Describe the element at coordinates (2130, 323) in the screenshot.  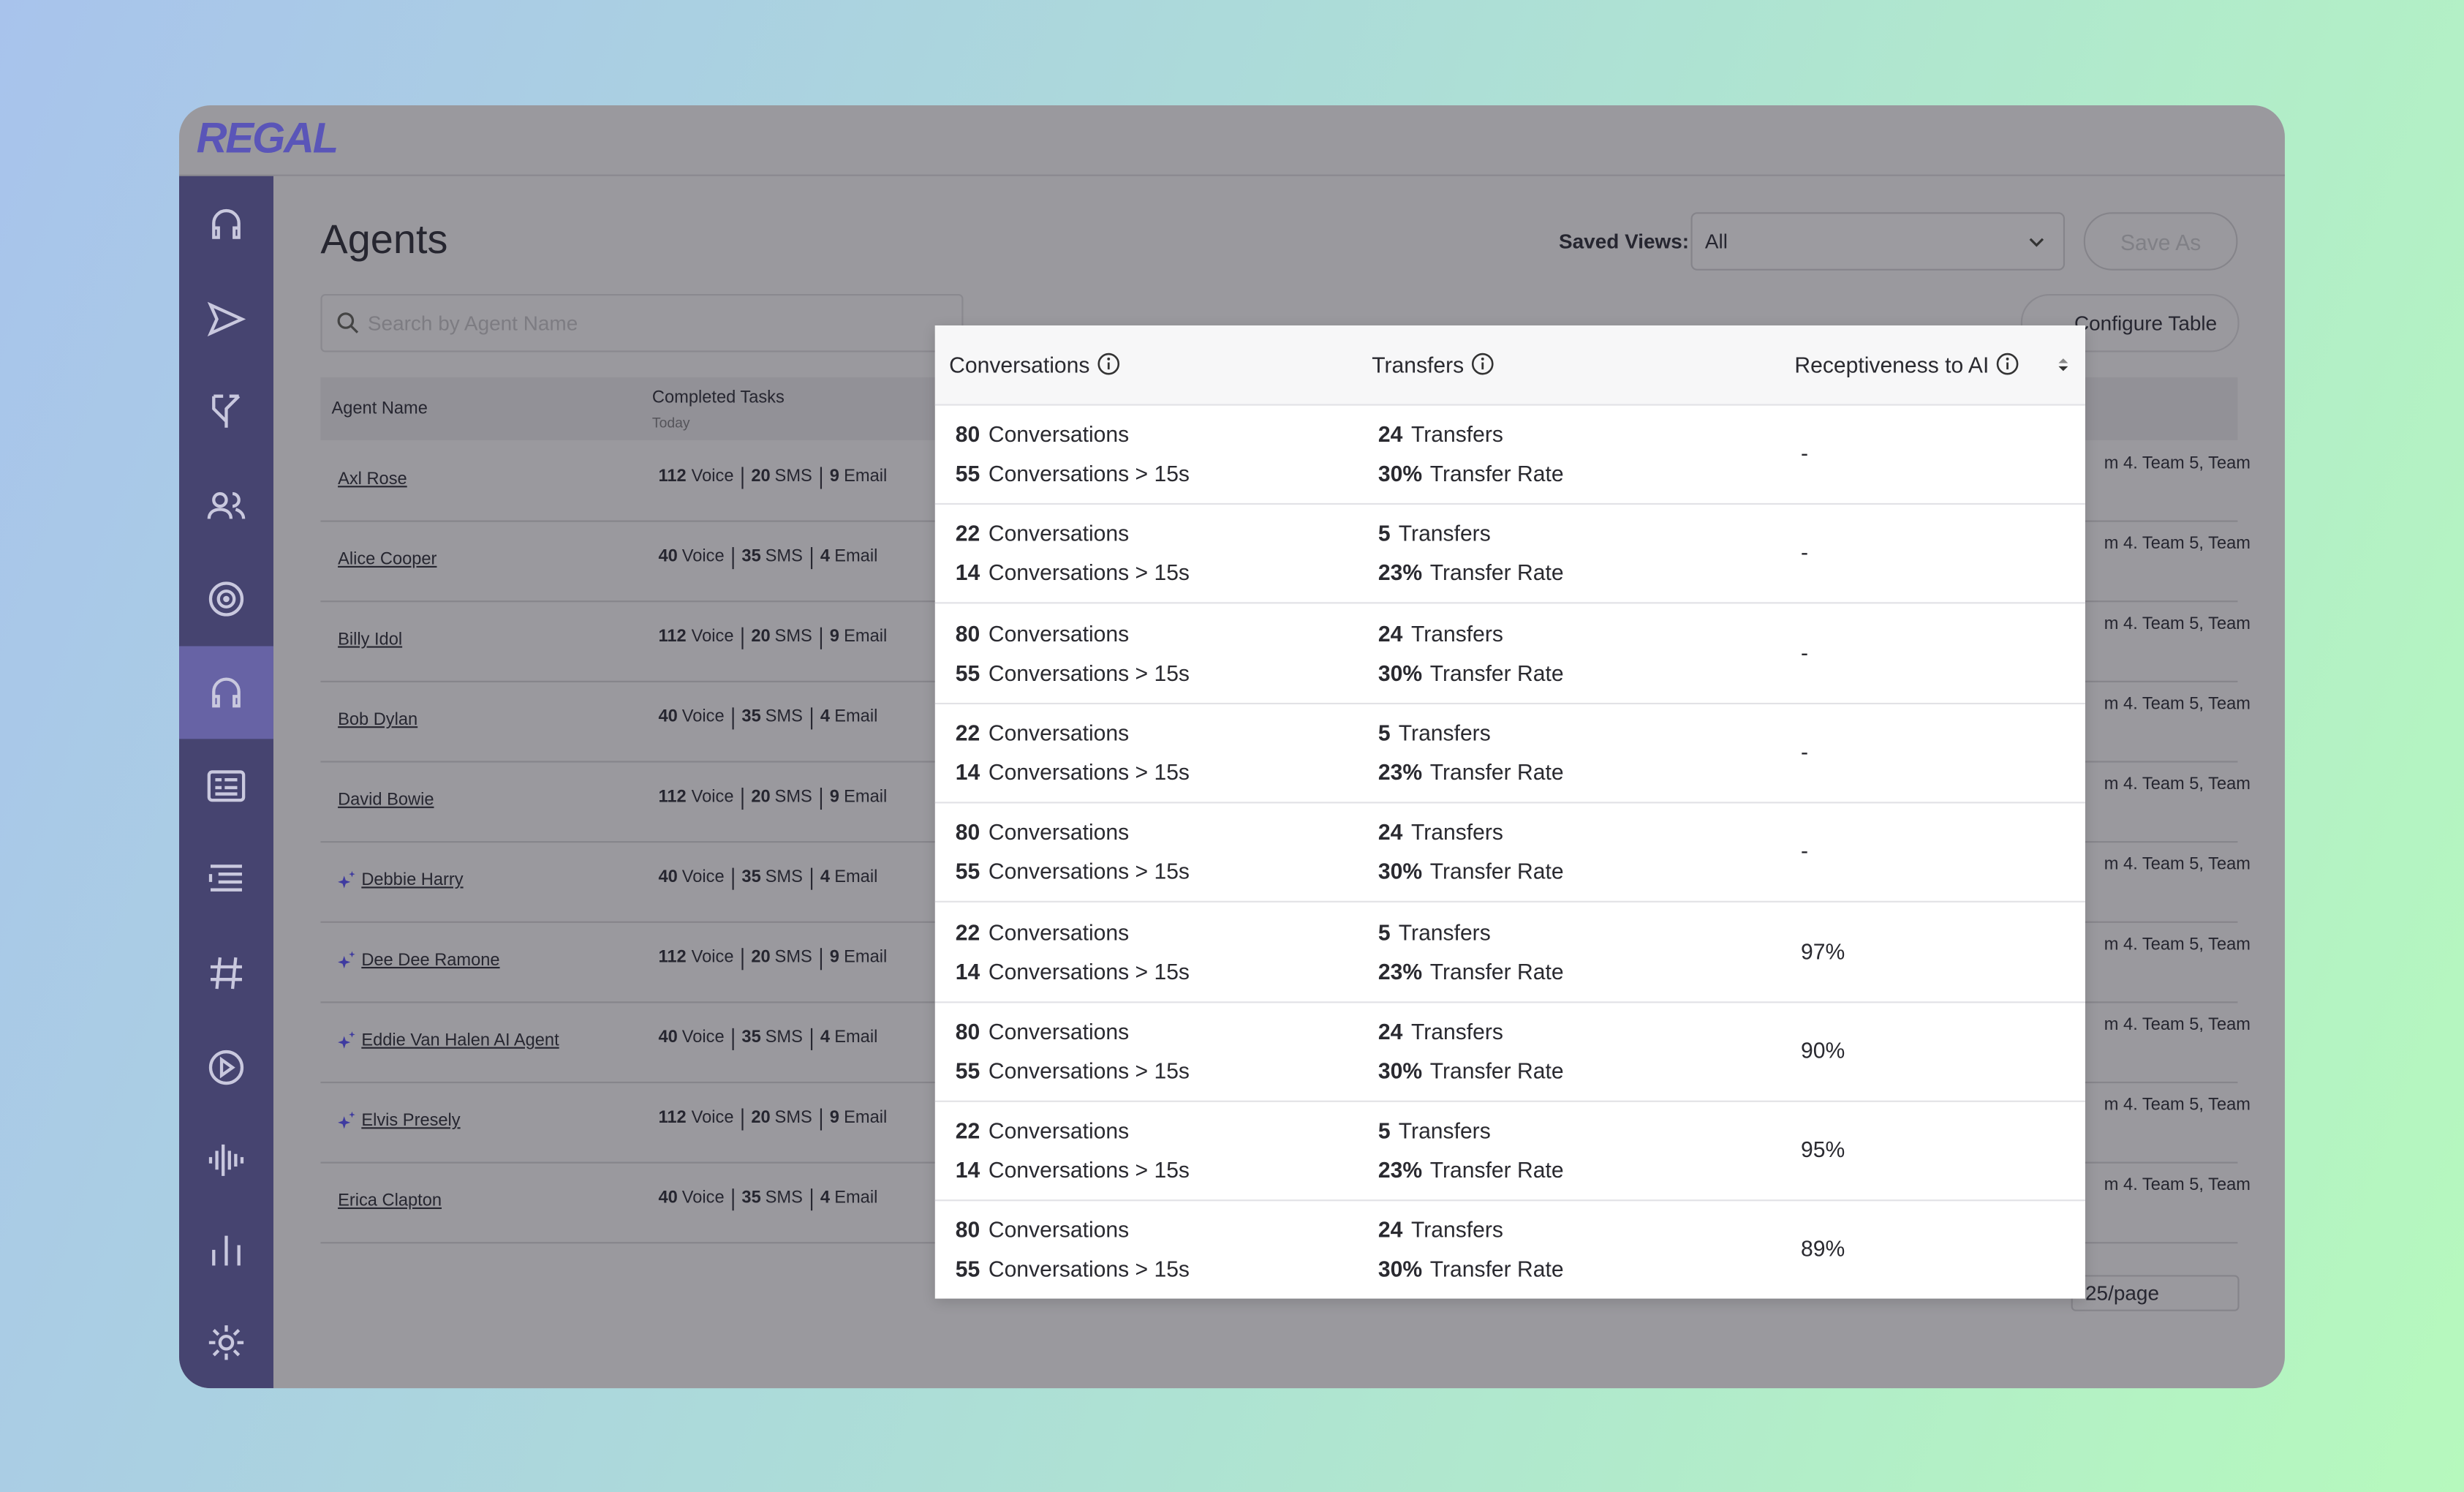
I see `configure-table-button: Configure Table` at that location.